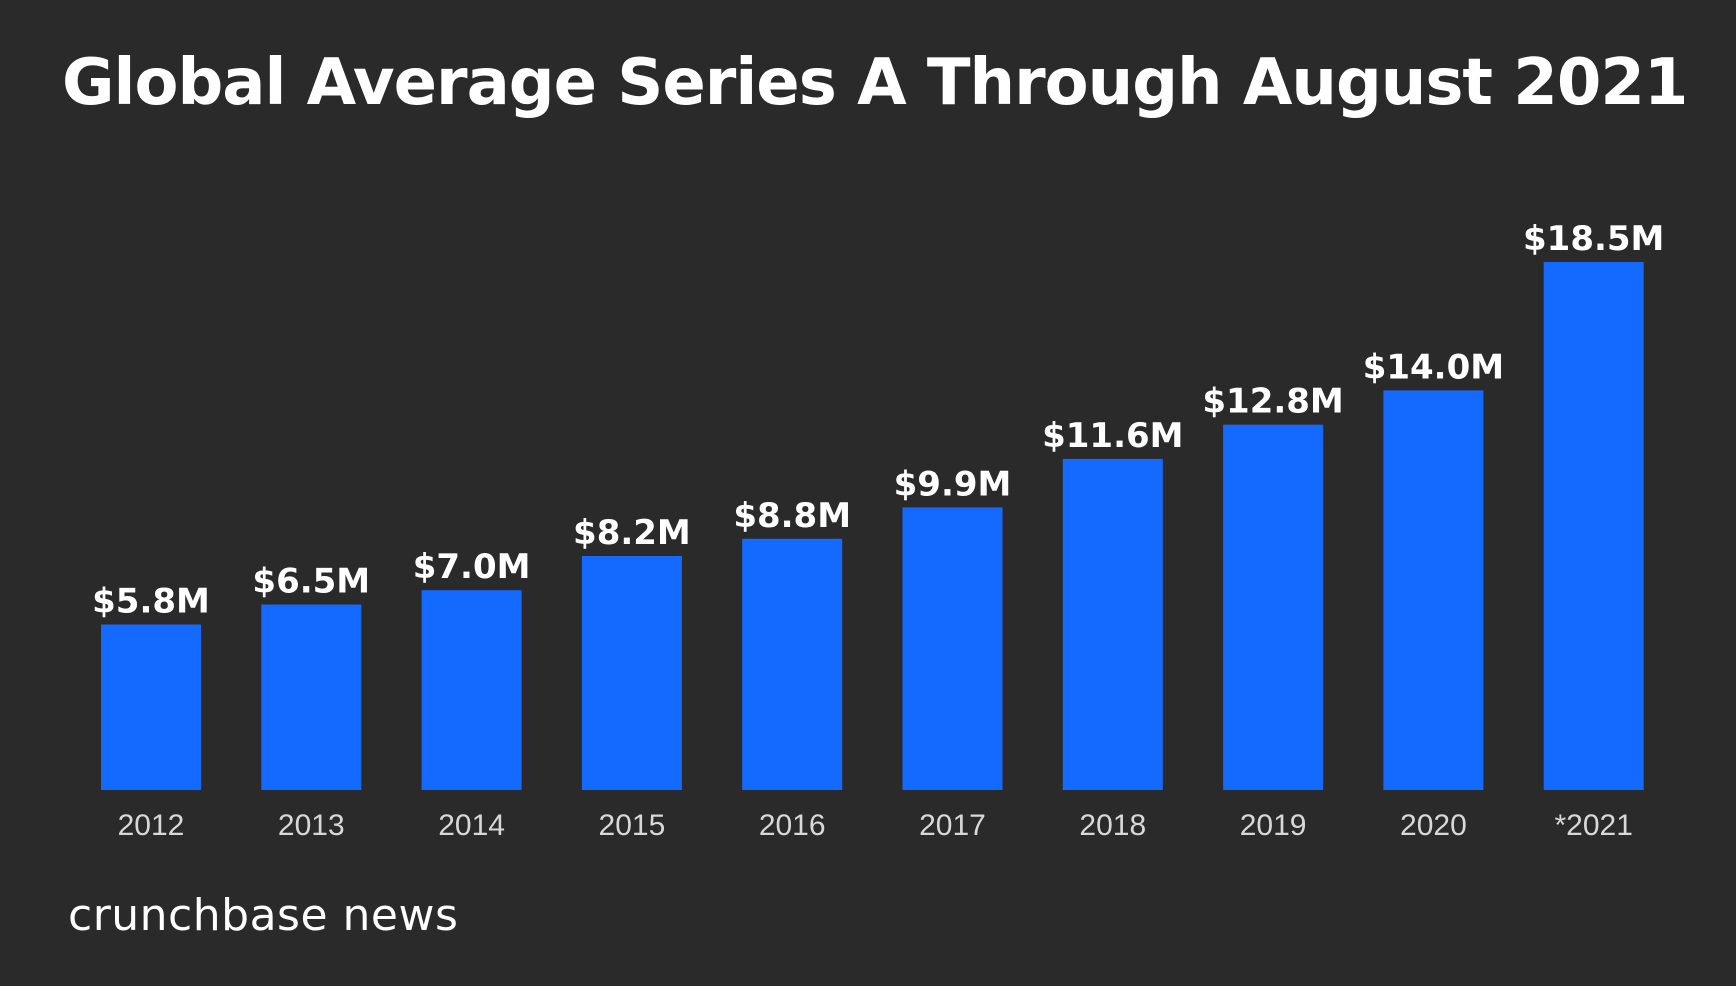 This screenshot has height=986, width=1736. What do you see at coordinates (151, 825) in the screenshot?
I see `x-tick-label-2012: 2012` at bounding box center [151, 825].